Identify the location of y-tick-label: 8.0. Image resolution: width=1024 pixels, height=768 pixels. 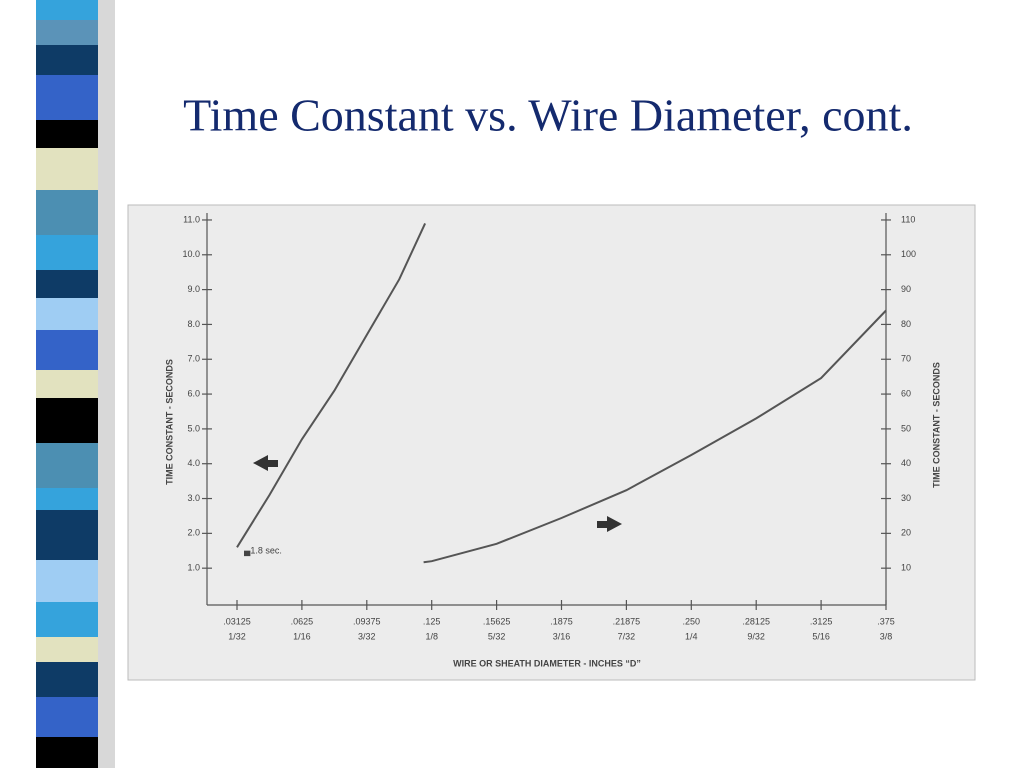
(193, 324).